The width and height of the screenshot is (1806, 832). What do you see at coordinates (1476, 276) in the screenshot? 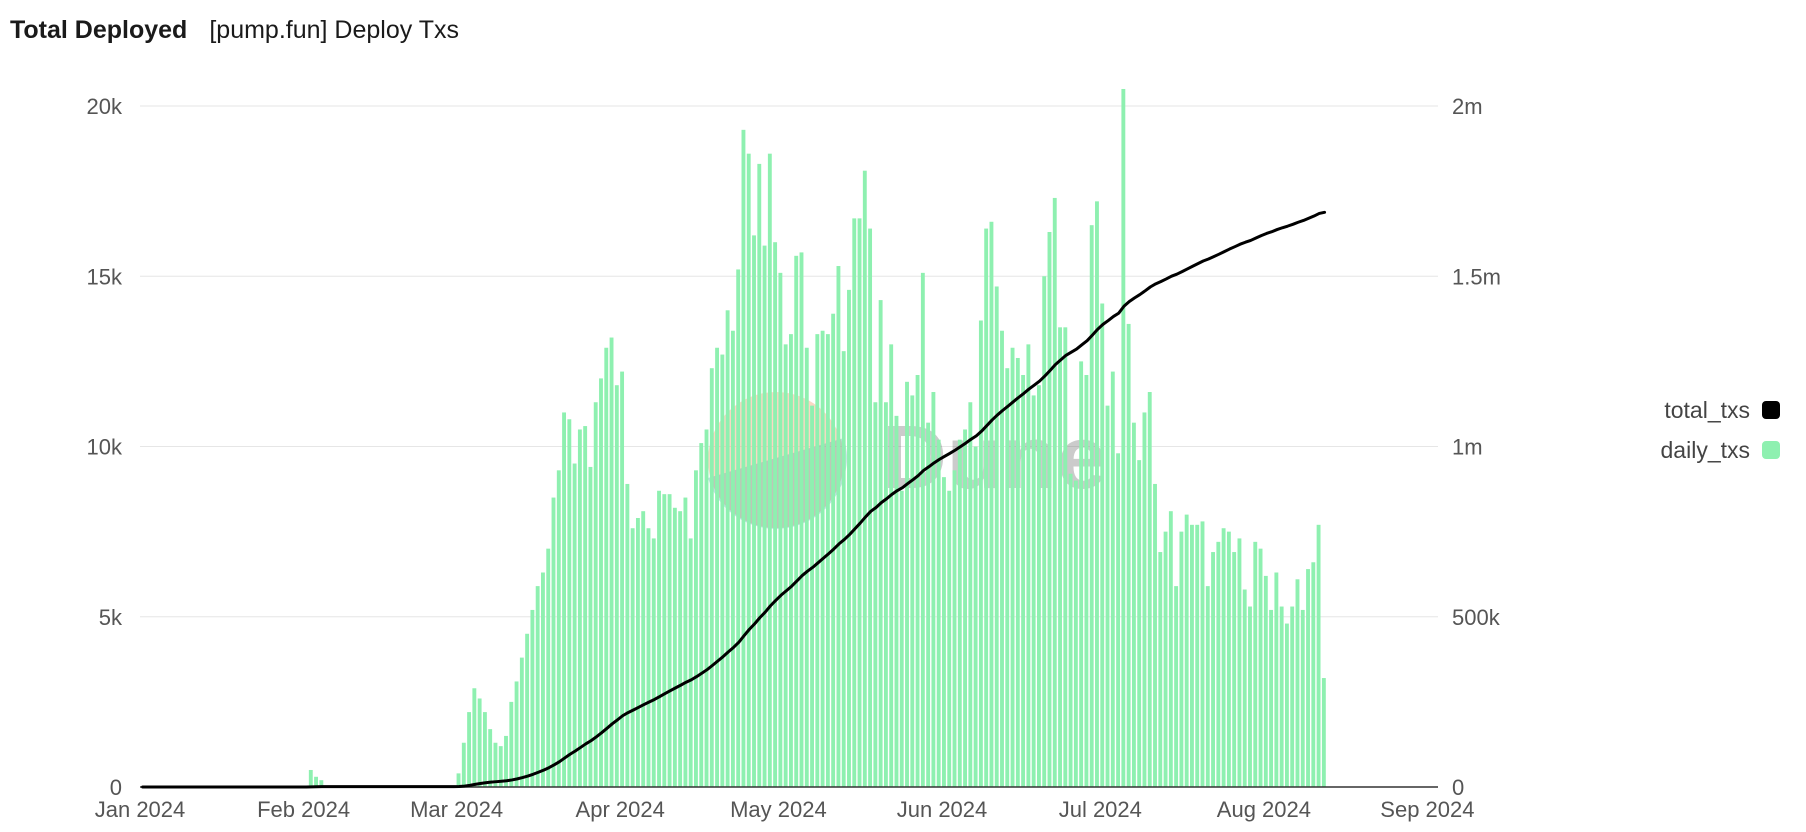
I see `y-right-tick-label: 1.5m` at bounding box center [1476, 276].